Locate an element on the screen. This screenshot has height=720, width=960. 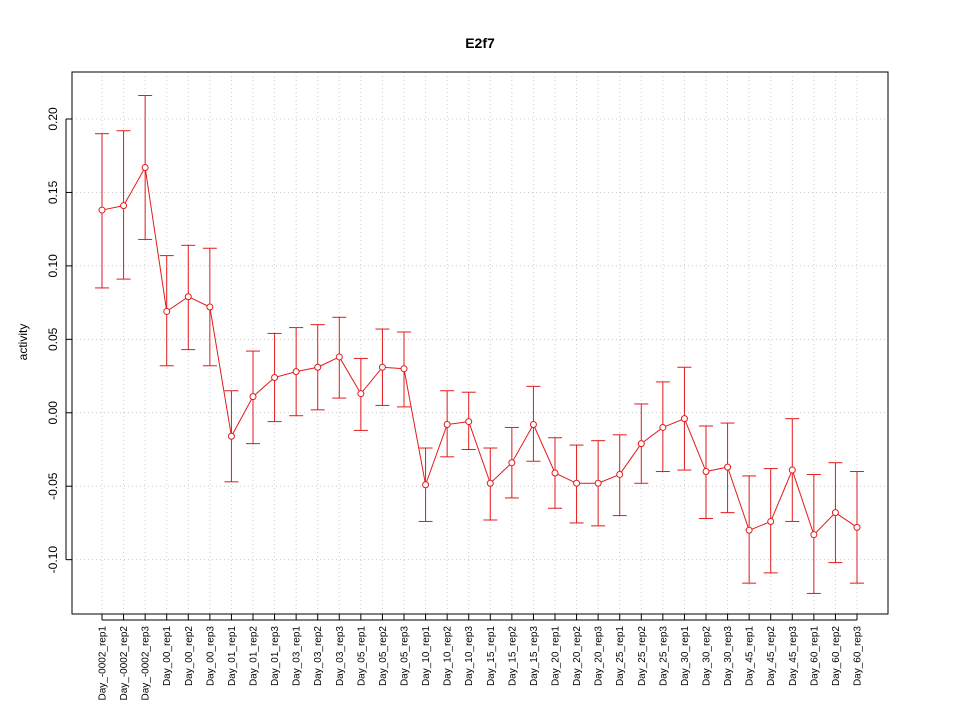
x-tick-label: Day_60_rep2 is located at coordinates (836, 656).